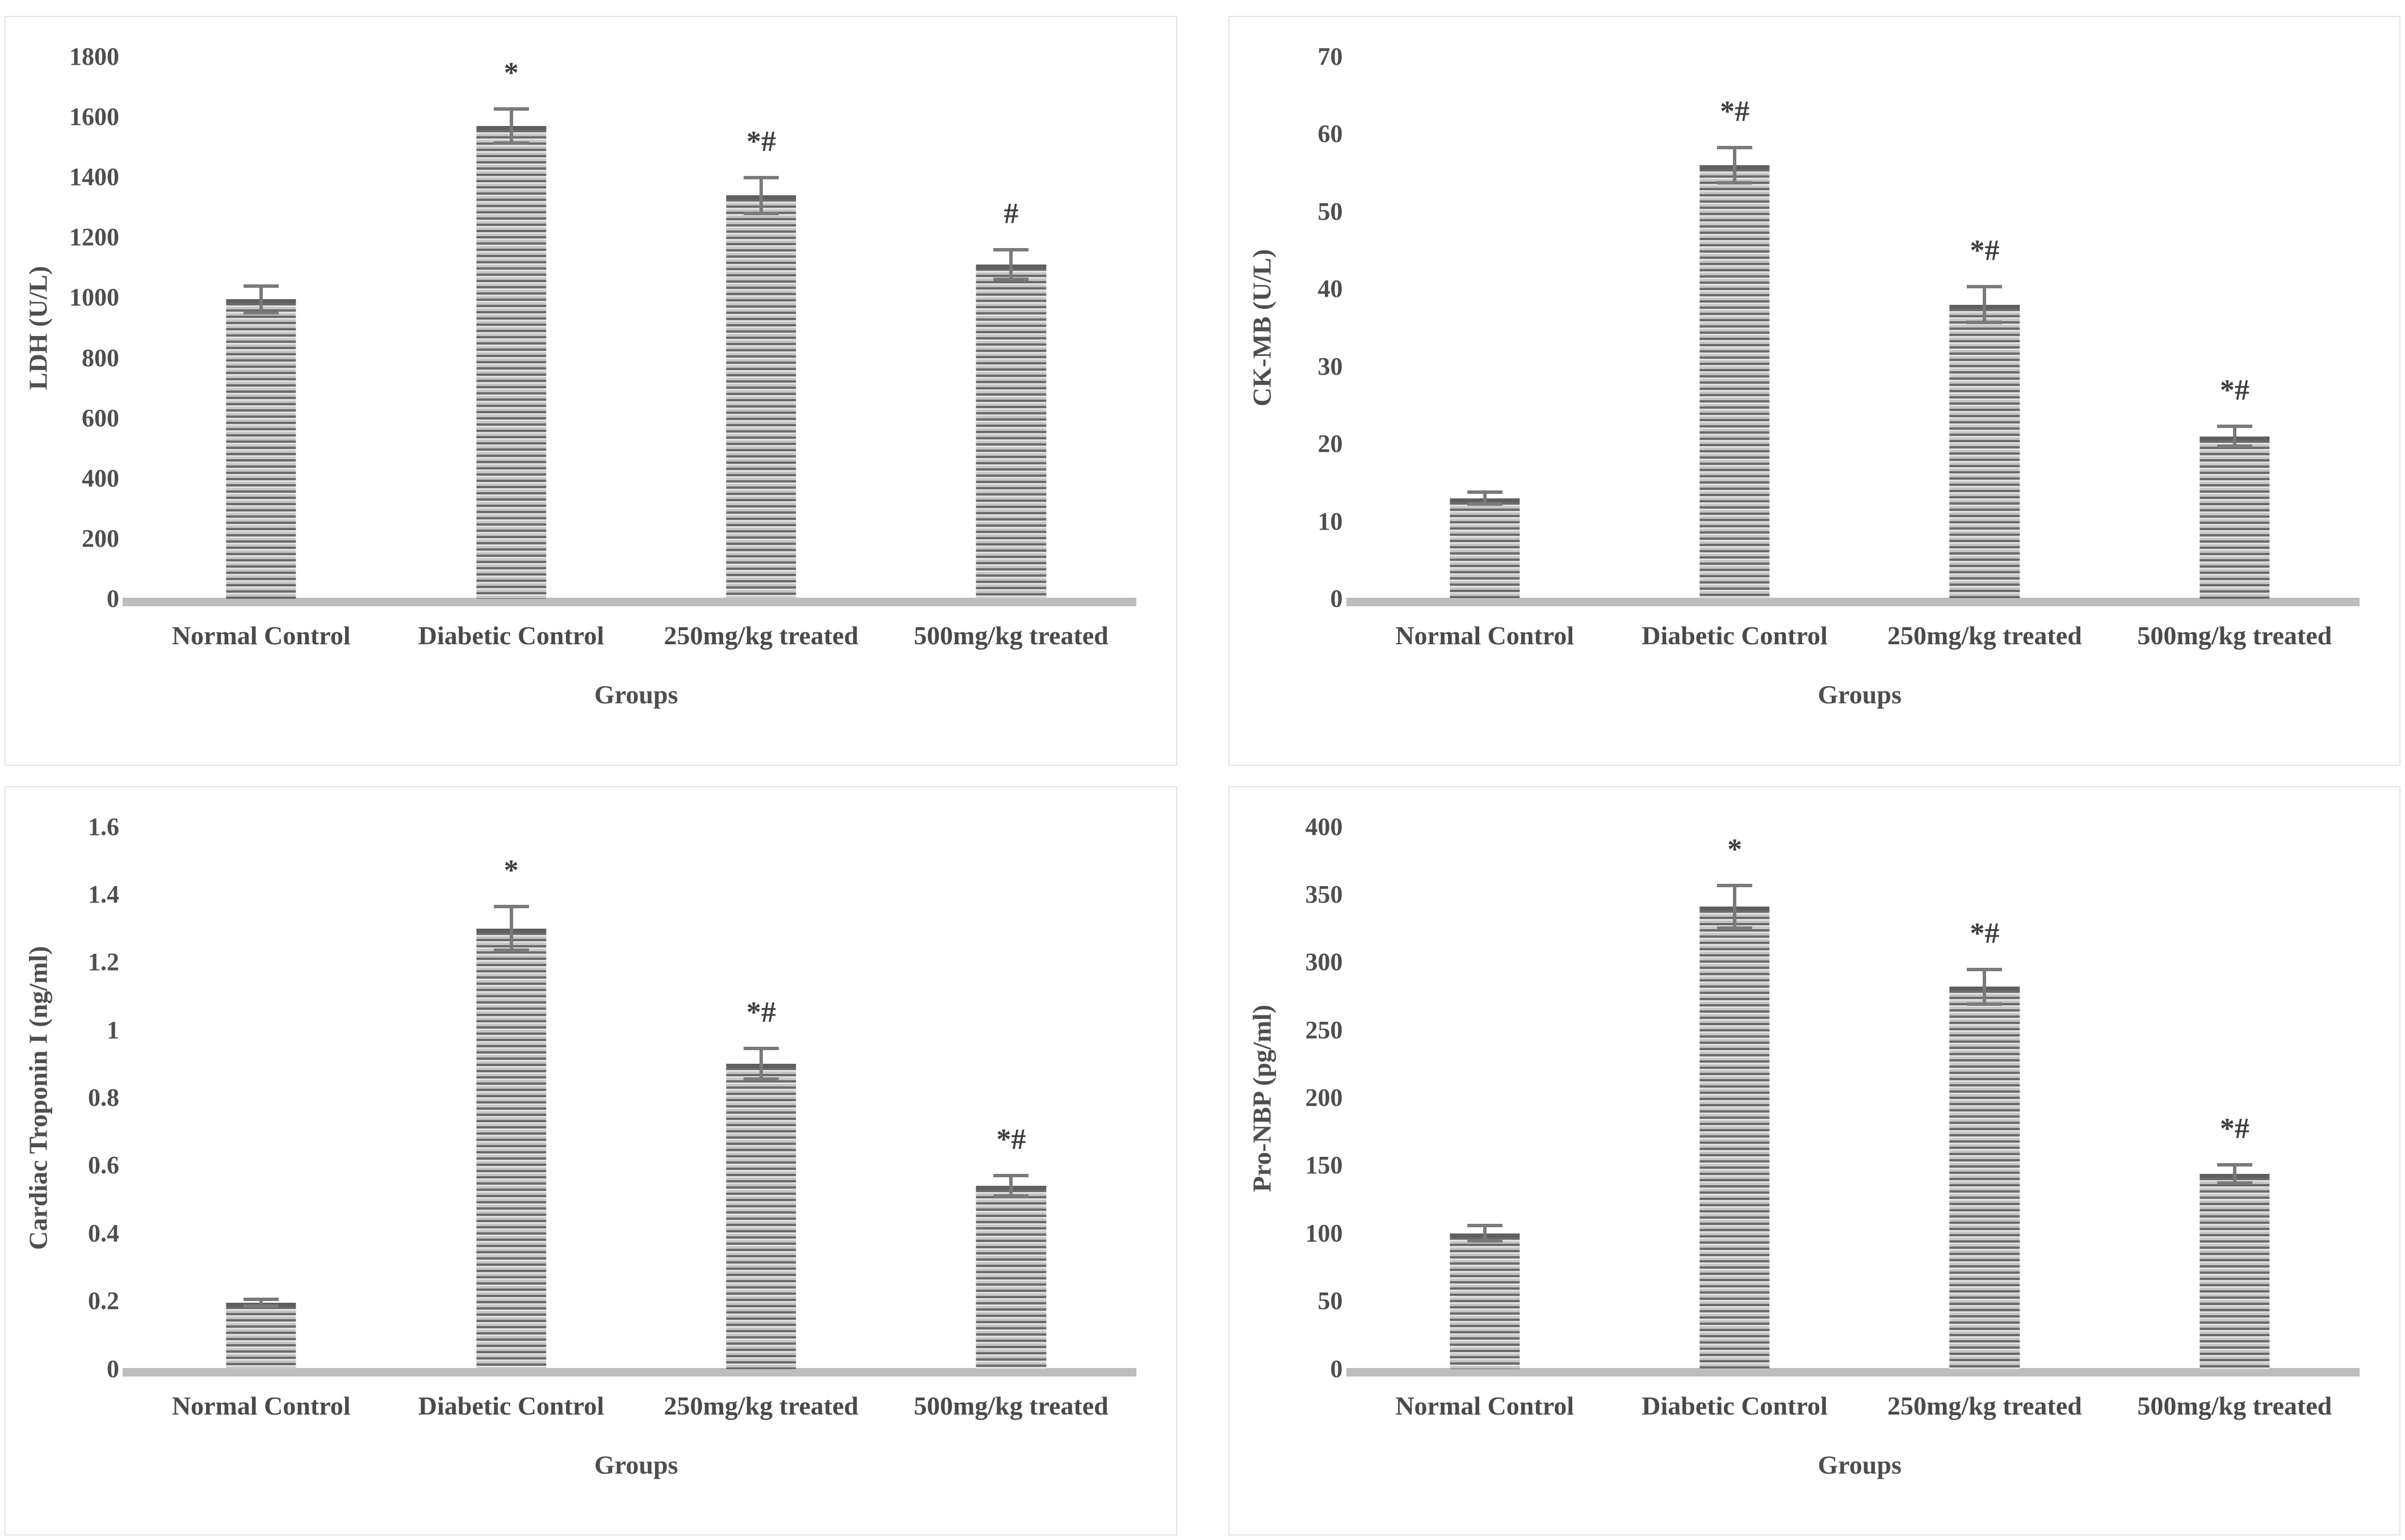  Describe the element at coordinates (1853, 1372) in the screenshot. I see `x-axis-baseline` at that location.